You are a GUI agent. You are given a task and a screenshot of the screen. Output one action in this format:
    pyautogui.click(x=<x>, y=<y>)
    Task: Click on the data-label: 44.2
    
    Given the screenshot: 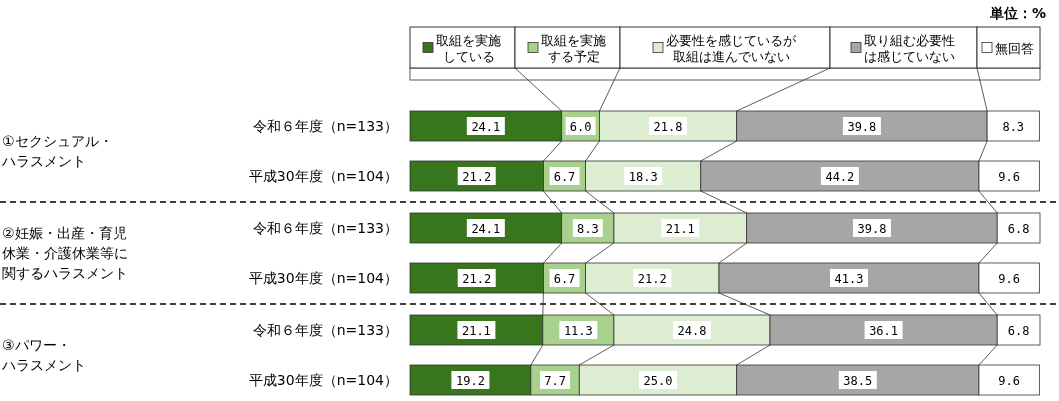 What is the action you would take?
    pyautogui.click(x=840, y=176)
    